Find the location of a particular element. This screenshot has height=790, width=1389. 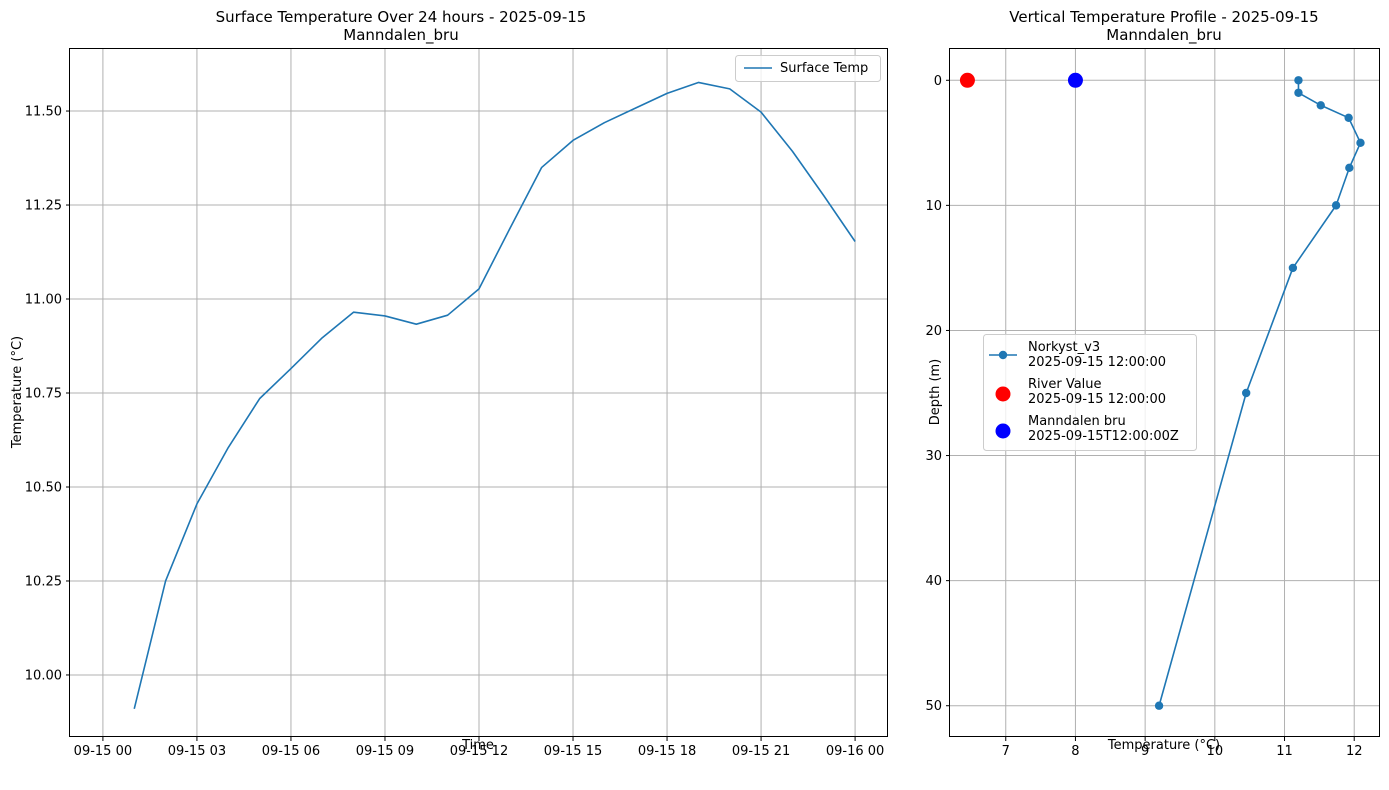

left-legend: Surface Temp is located at coordinates (808, 68).